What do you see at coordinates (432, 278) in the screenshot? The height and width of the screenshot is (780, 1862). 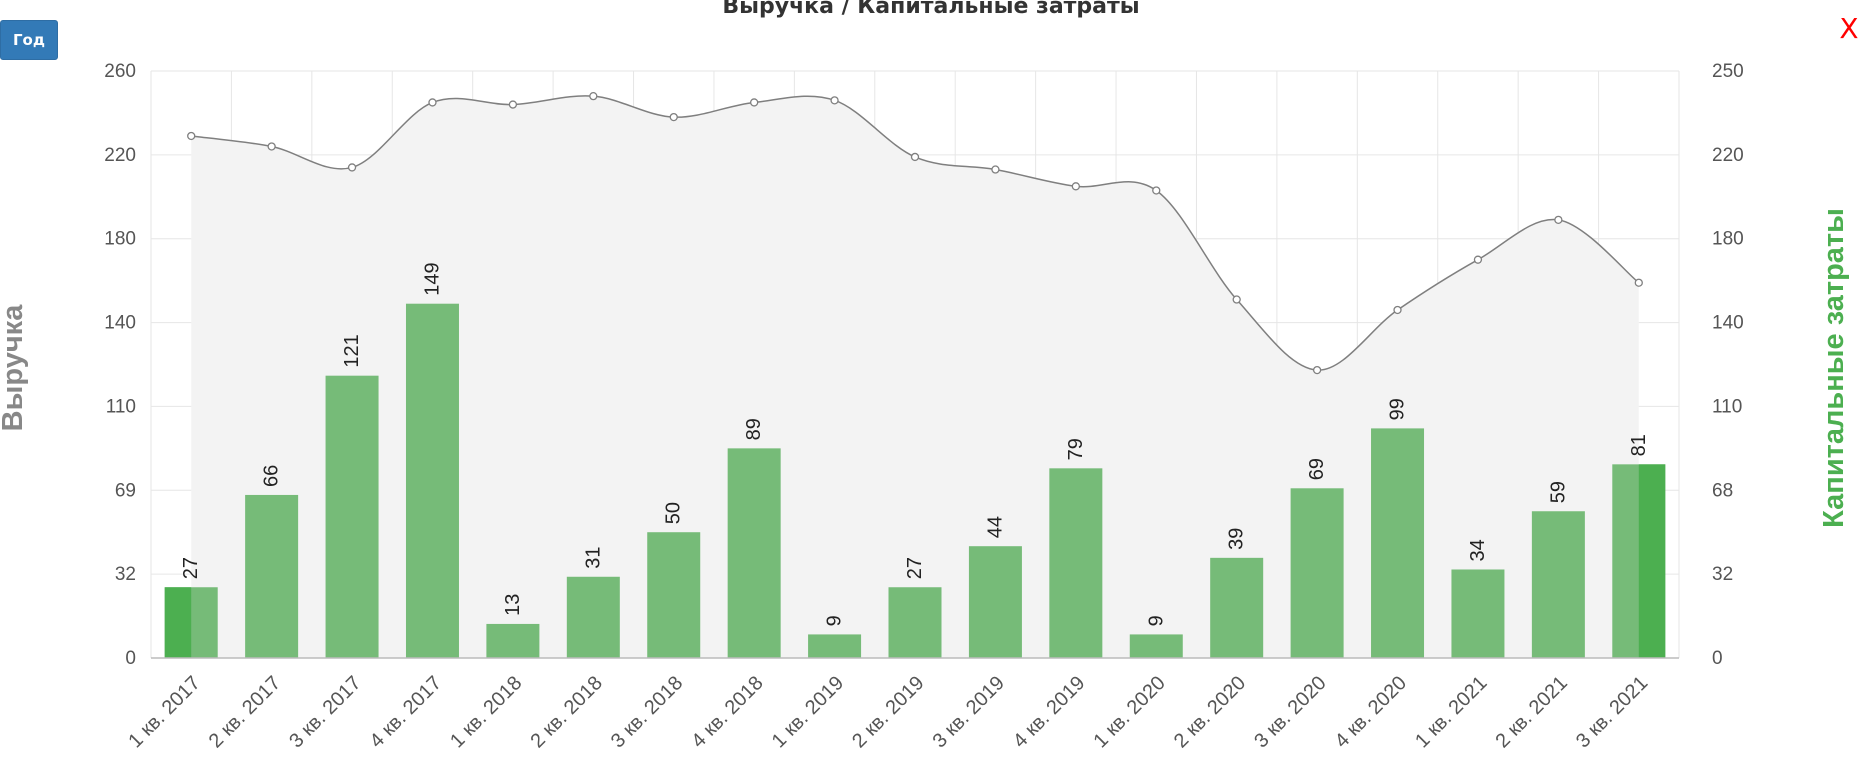 I see `capex-data-label: 149` at bounding box center [432, 278].